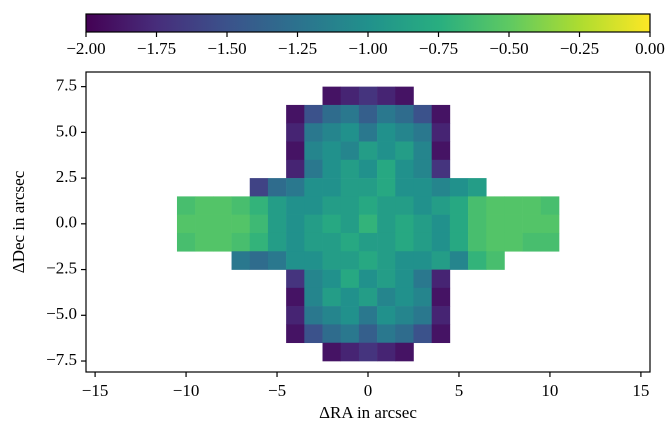  Describe the element at coordinates (66, 130) in the screenshot. I see `y-tick-label: 5.0` at that location.